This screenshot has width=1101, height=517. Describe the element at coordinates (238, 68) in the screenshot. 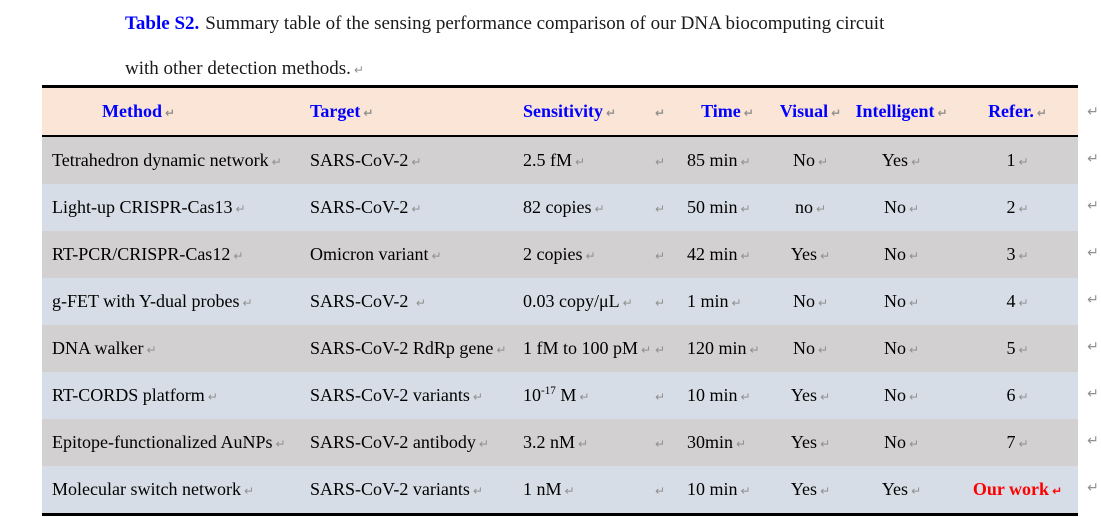

I see `caption-line2: with other detection methods.` at that location.